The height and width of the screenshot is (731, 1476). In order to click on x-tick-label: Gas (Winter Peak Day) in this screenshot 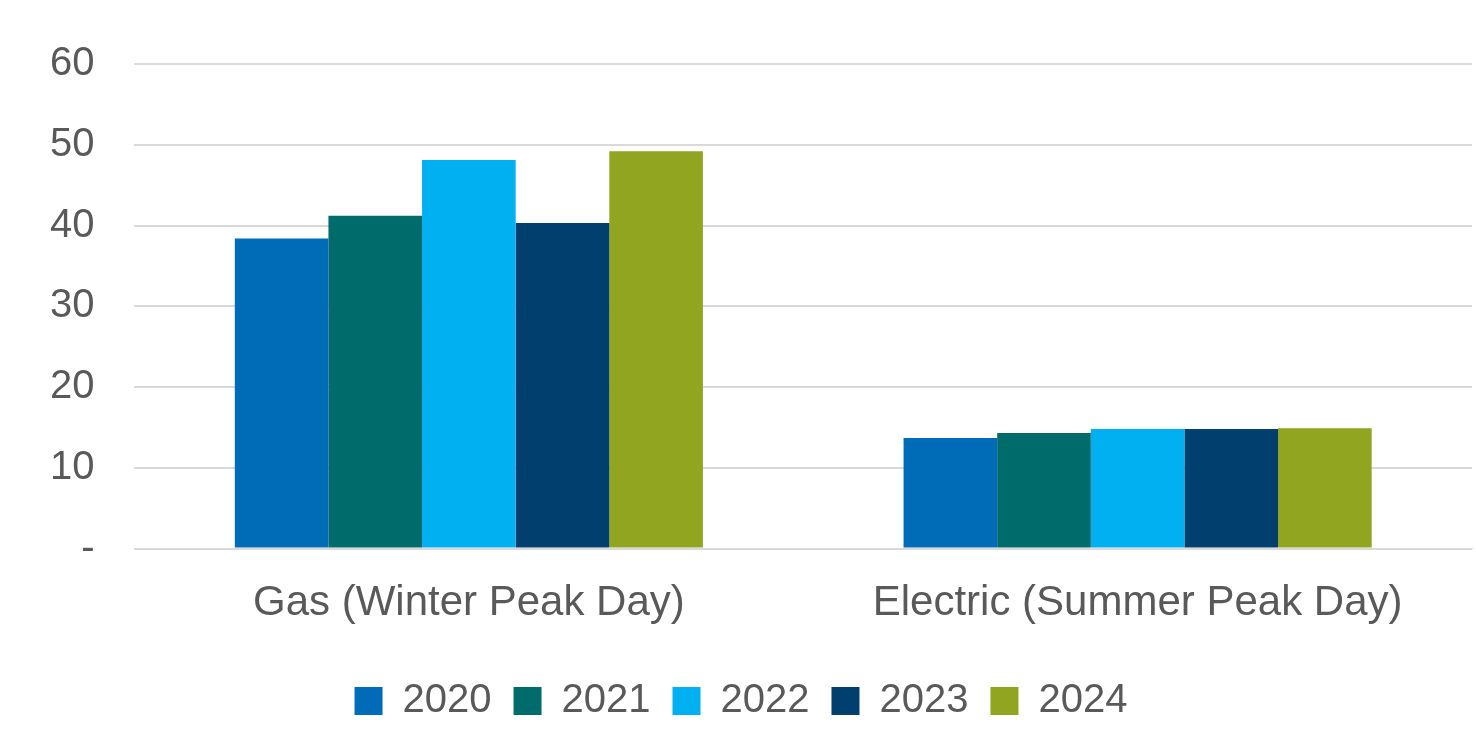, I will do `click(468, 601)`.